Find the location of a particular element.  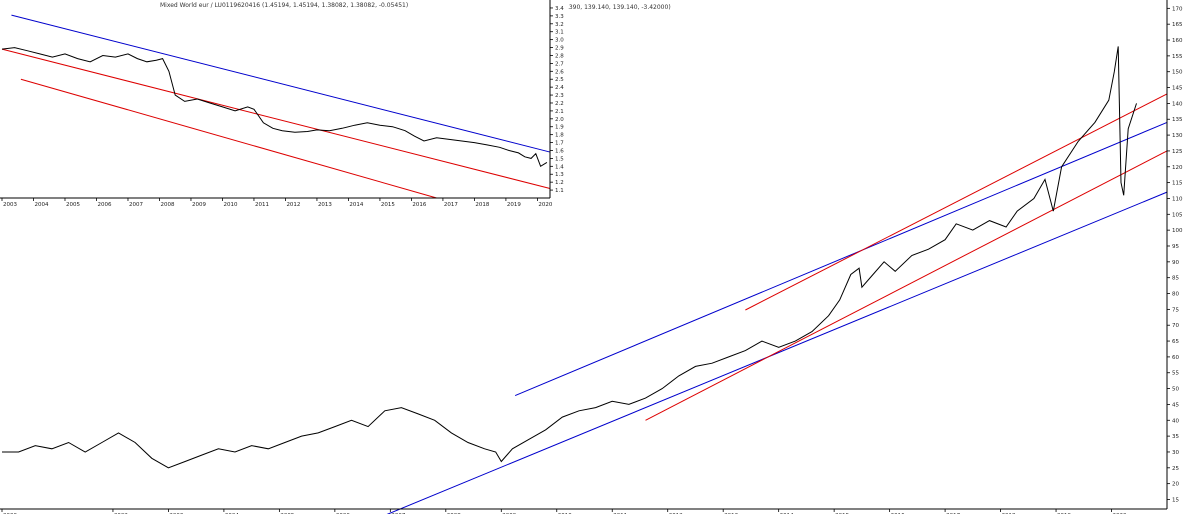

inset-y-tick-label: 1.6 is located at coordinates (559, 151).